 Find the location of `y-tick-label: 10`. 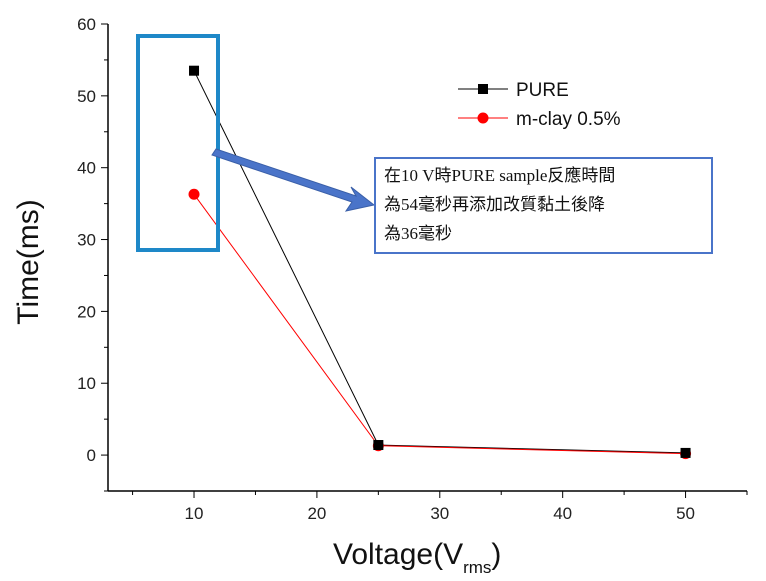

y-tick-label: 10 is located at coordinates (86, 383).